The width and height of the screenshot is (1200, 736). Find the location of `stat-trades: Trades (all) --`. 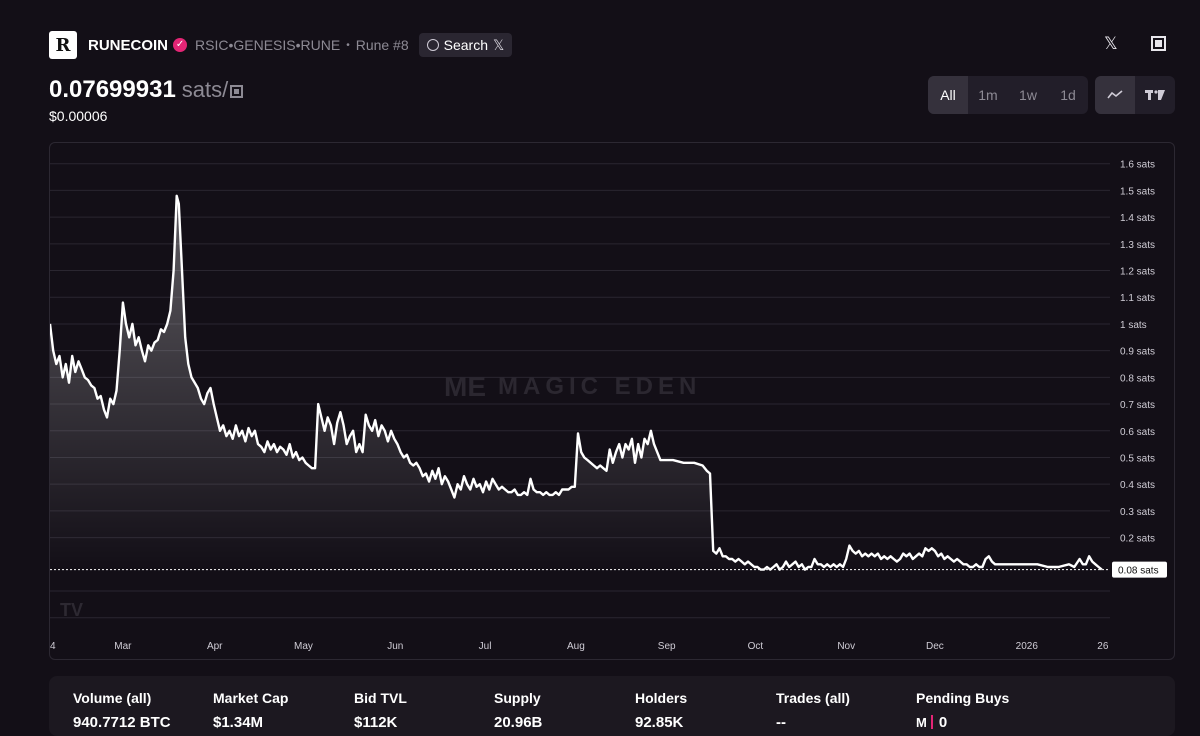

stat-trades: Trades (all) -- is located at coordinates (813, 710).